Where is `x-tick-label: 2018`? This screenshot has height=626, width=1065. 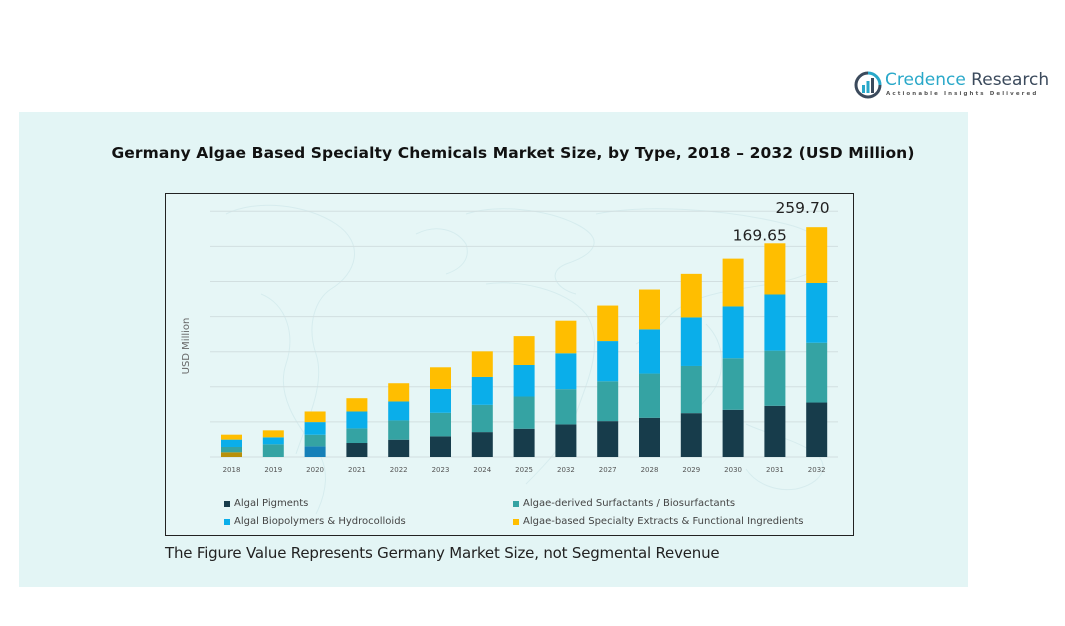
x-tick-label: 2018 is located at coordinates (232, 470).